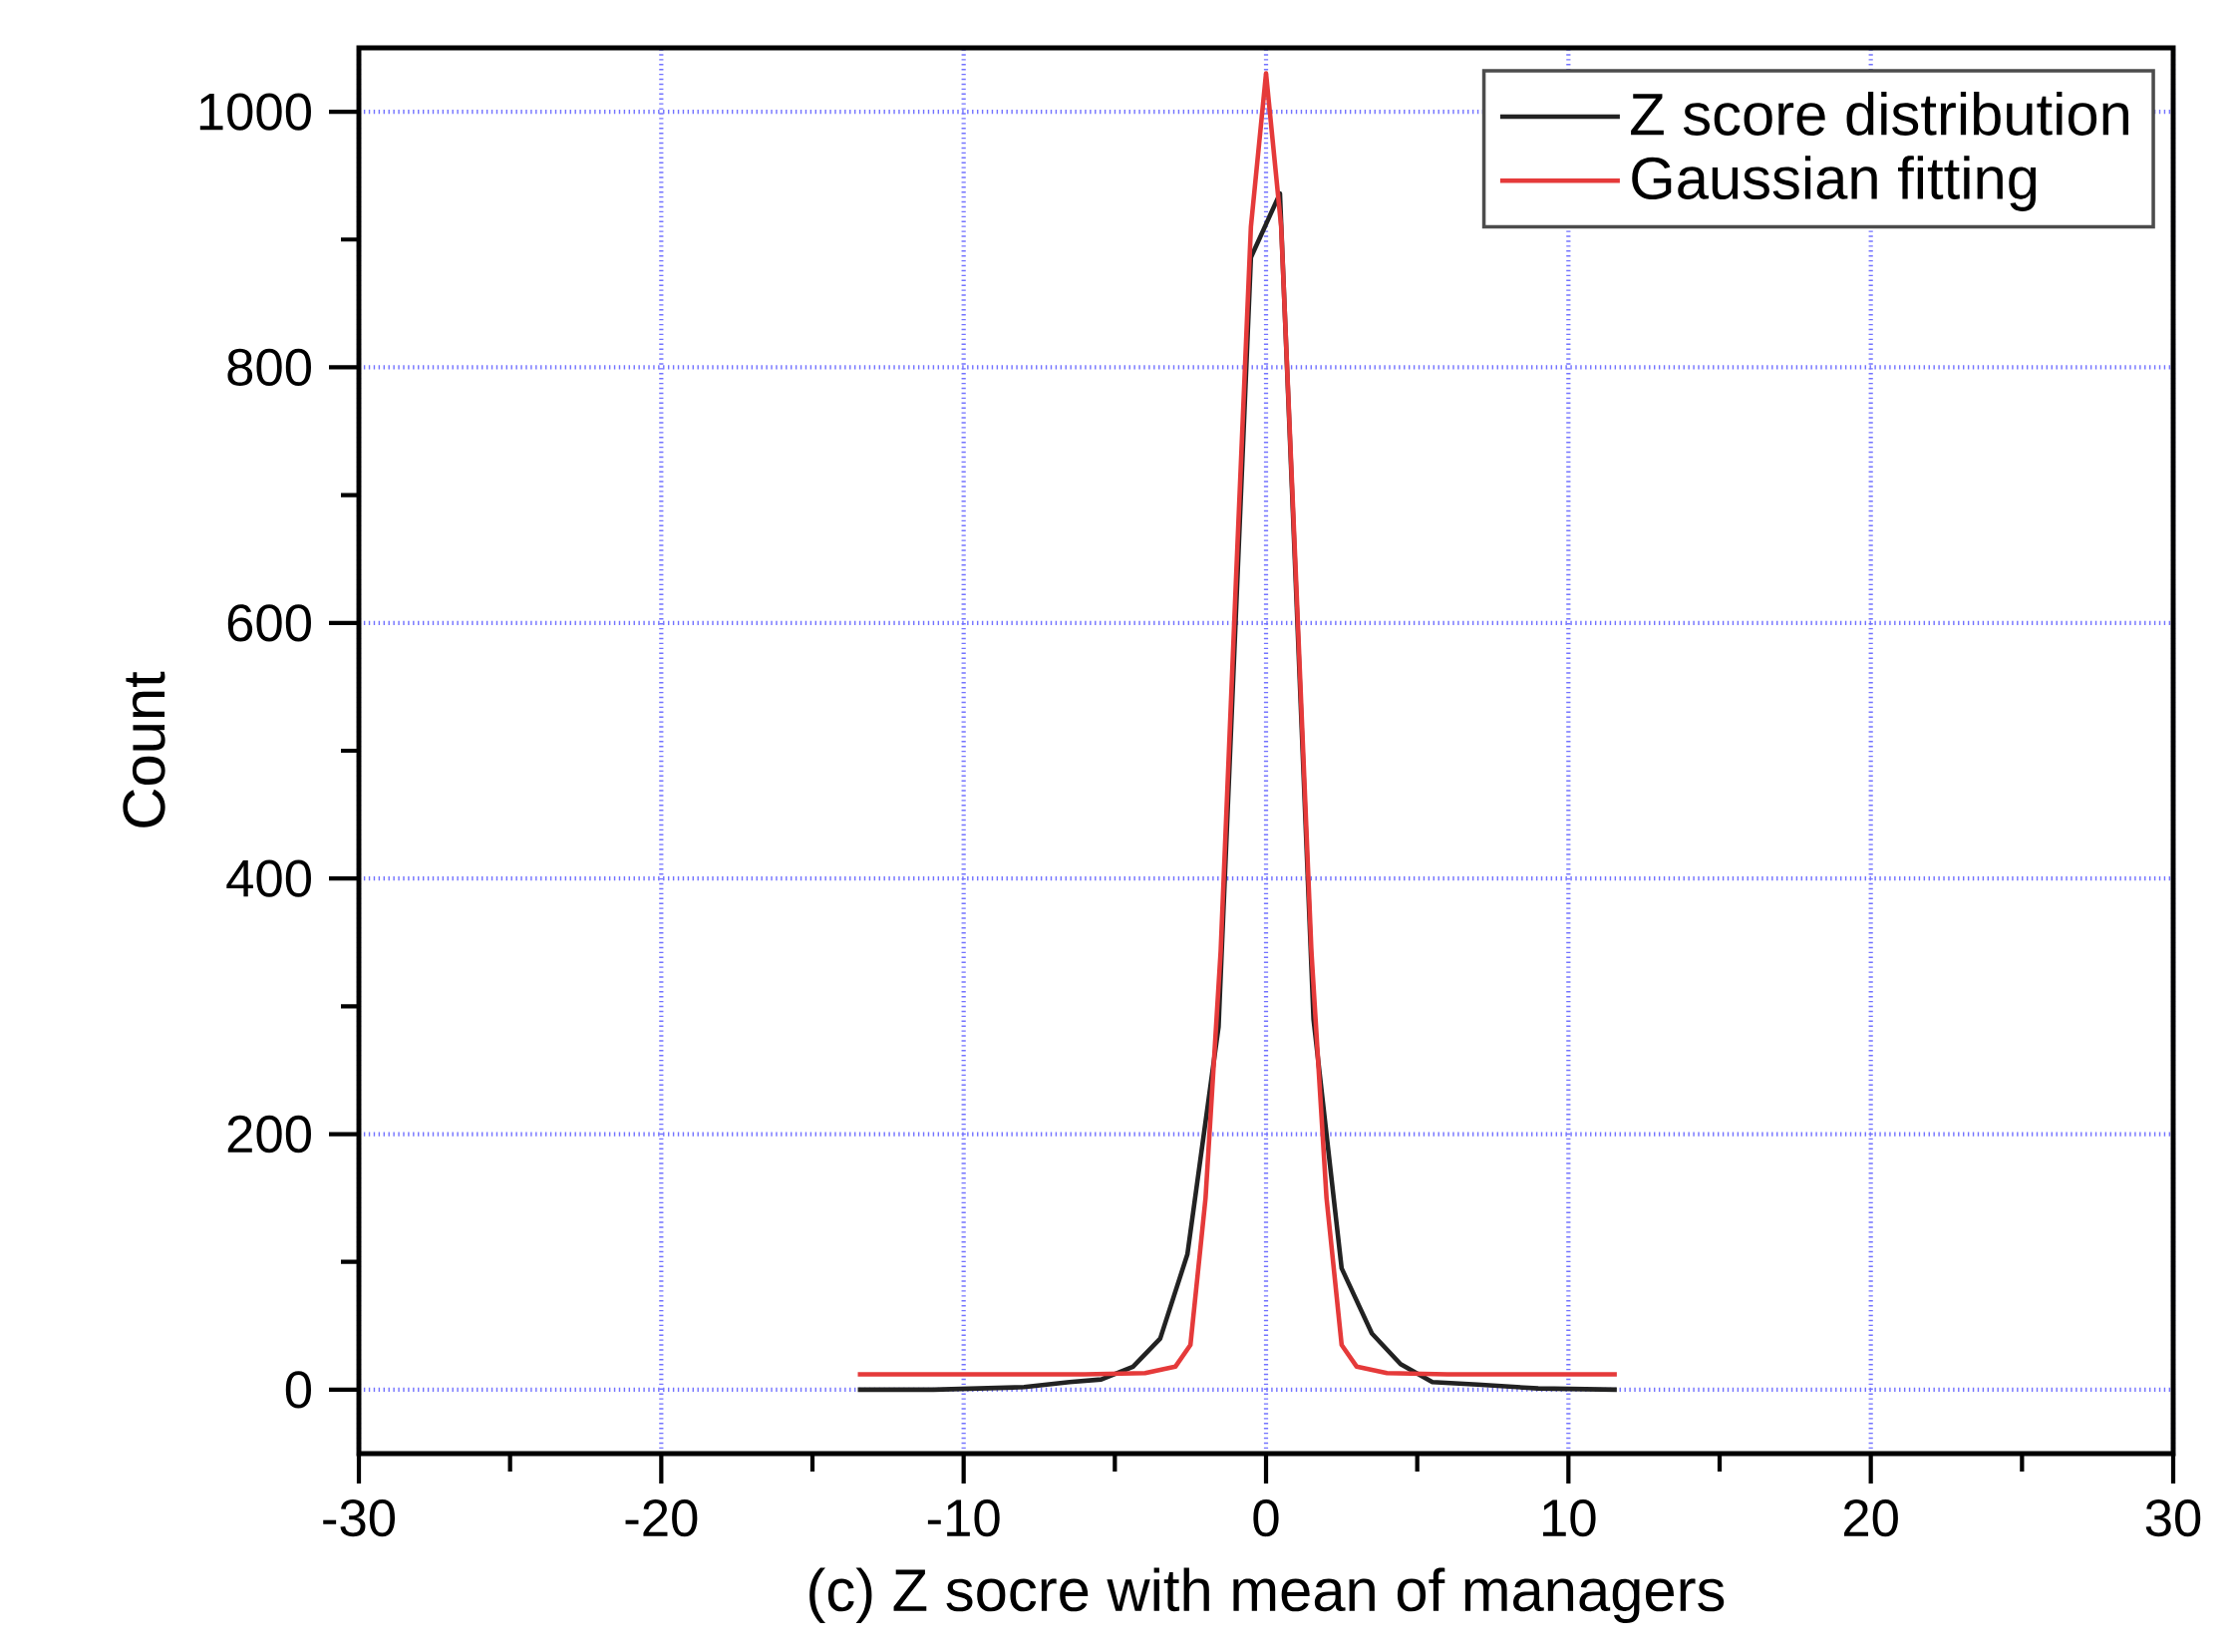  I want to click on y-tick-label: 800, so click(269, 367).